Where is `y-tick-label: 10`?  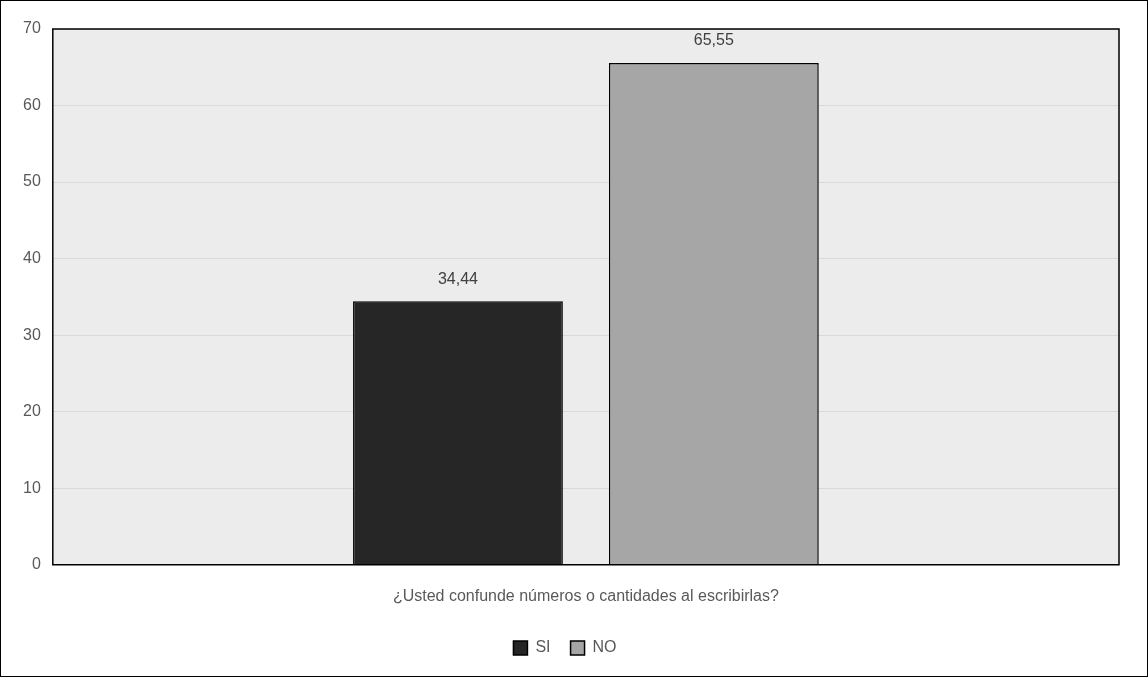 y-tick-label: 10 is located at coordinates (32, 487).